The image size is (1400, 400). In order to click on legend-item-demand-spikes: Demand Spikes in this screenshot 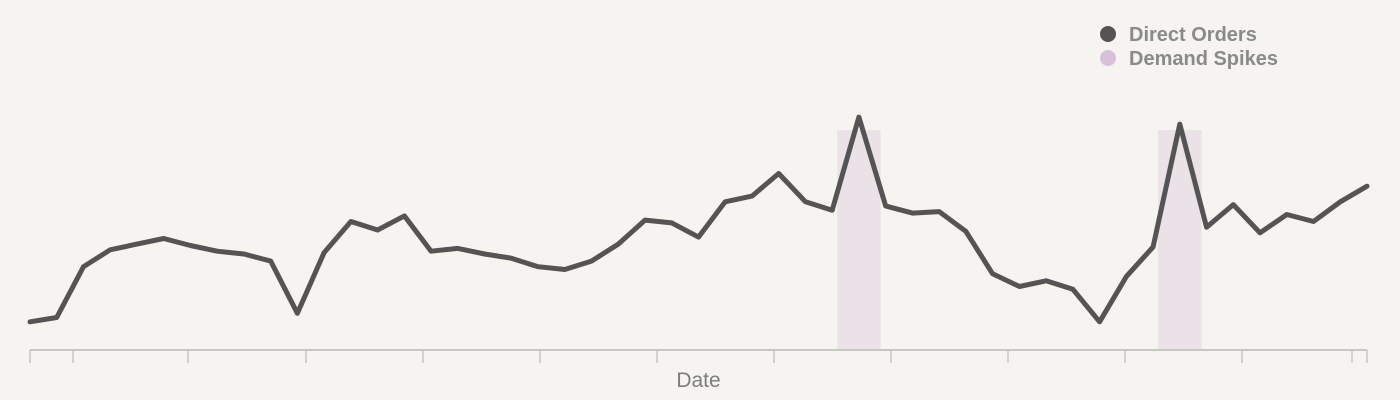, I will do `click(1189, 59)`.